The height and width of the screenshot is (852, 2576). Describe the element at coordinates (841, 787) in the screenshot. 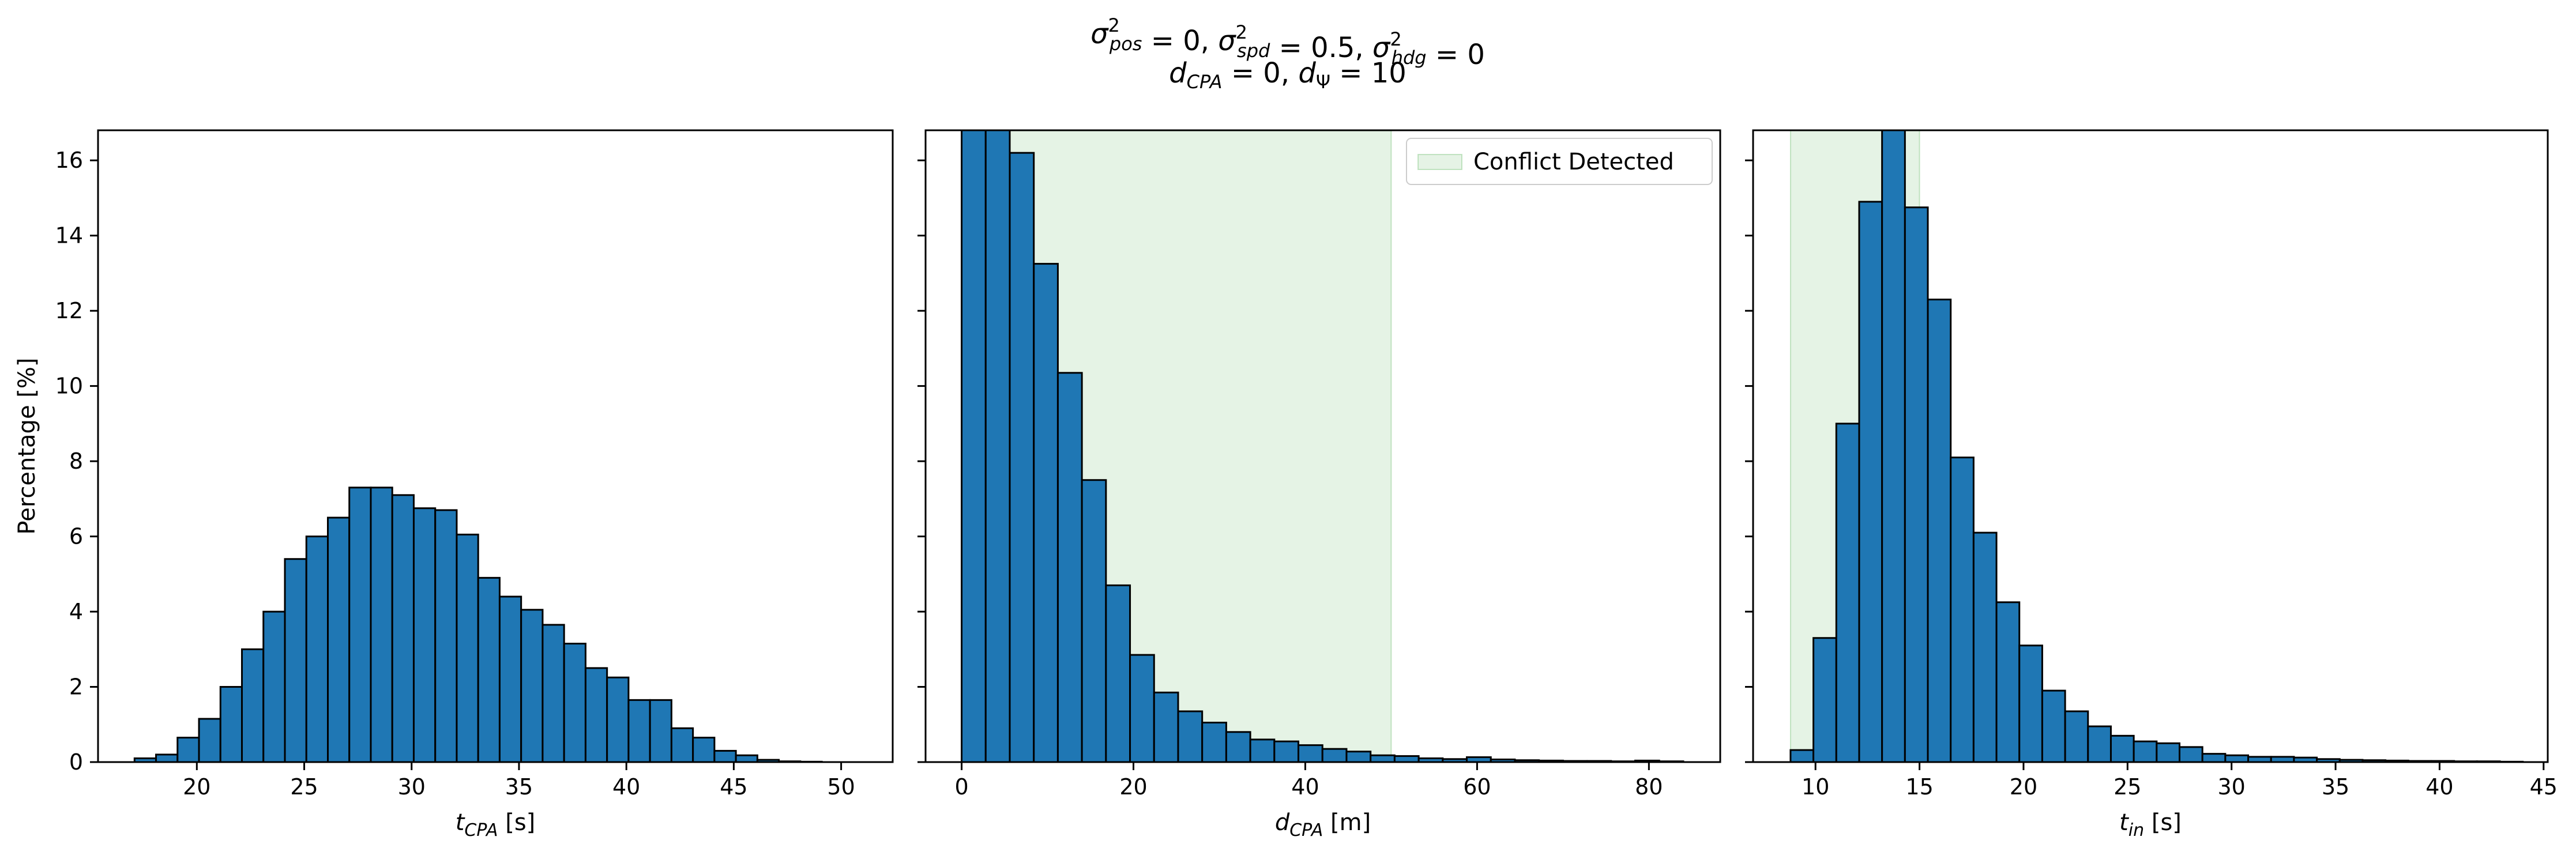

I see `x-tick-label: 50` at that location.